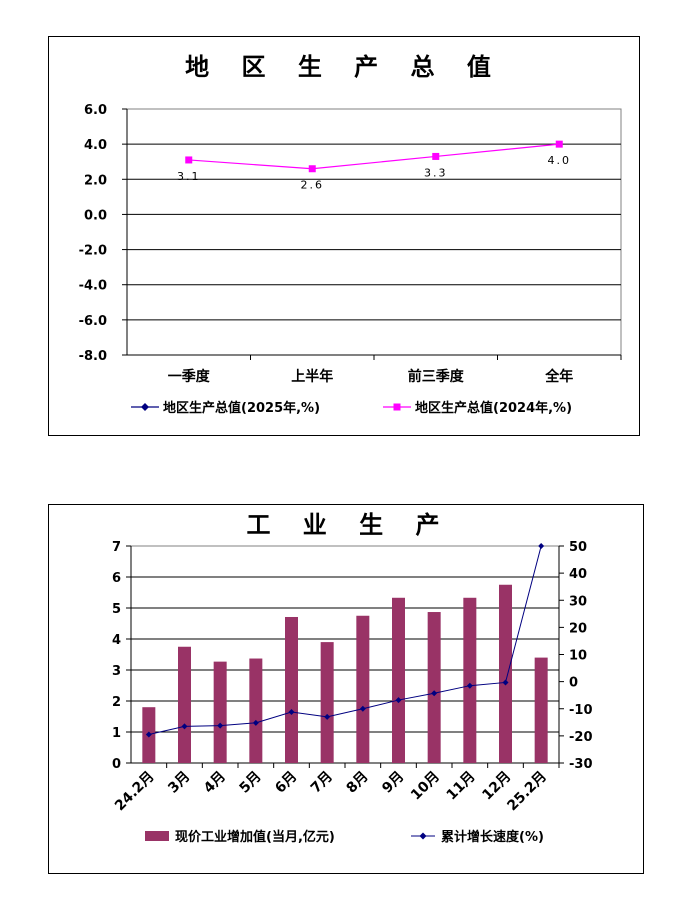 The image size is (692, 912). Describe the element at coordinates (93, 251) in the screenshot. I see `y-tick-label: -2.0` at that location.